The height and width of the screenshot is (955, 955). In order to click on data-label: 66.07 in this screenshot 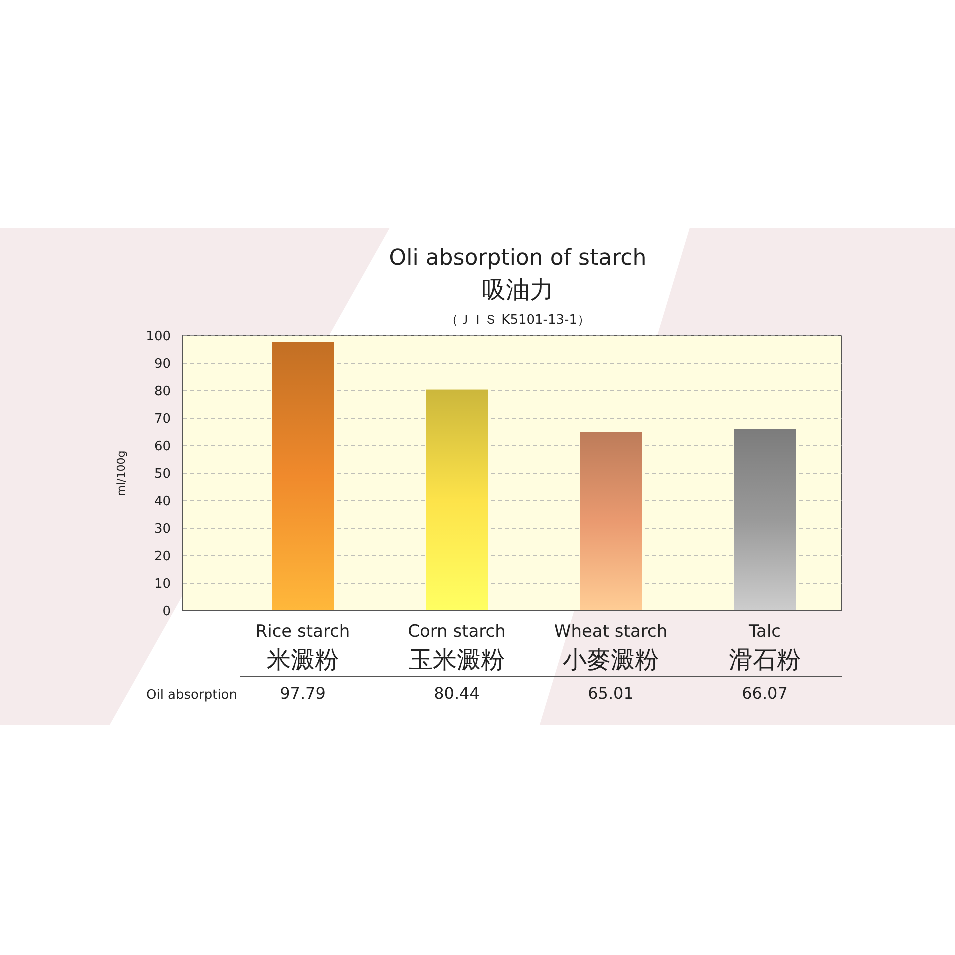, I will do `click(765, 693)`.